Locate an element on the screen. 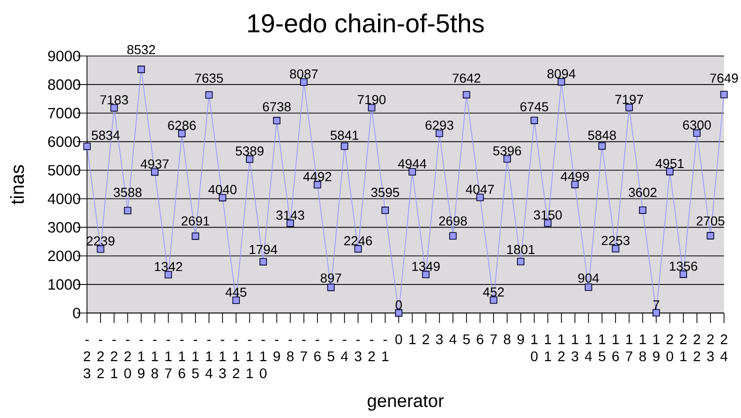 The height and width of the screenshot is (418, 741). y-tick-label: 0 is located at coordinates (76, 313).